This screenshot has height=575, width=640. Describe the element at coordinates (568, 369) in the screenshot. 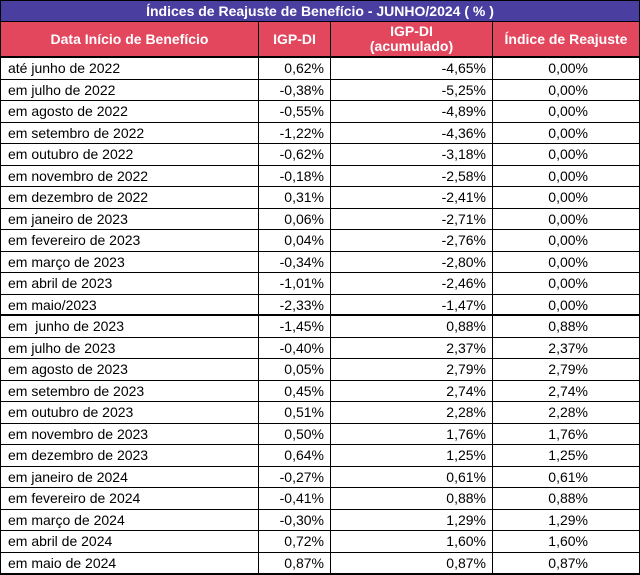

I see `cell-indice-reajuste: 2,79%` at that location.